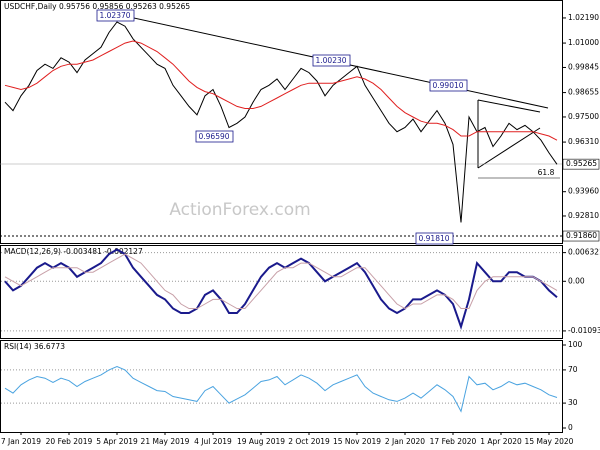 This screenshot has height=450, width=600. Describe the element at coordinates (509, 106) in the screenshot. I see `triangle-upper` at that location.